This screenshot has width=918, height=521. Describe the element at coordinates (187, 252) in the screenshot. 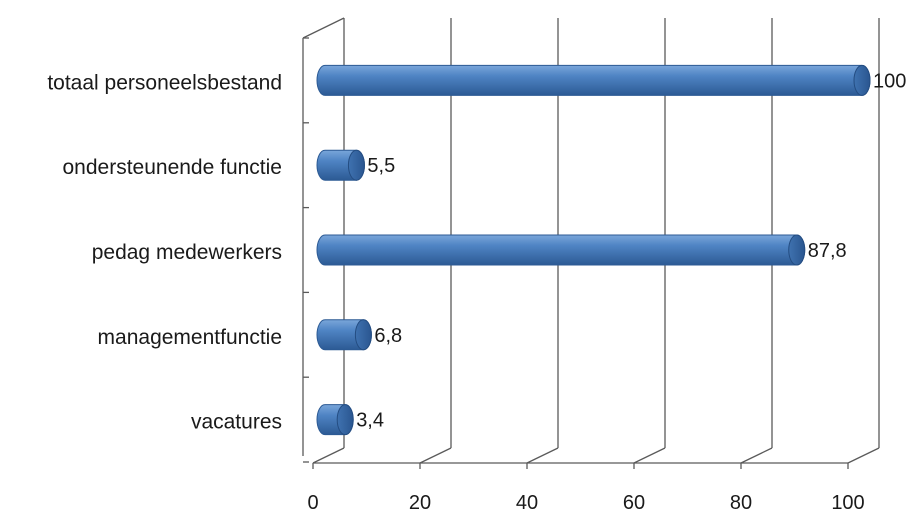

I see `category-label: pedag medewerkers` at that location.